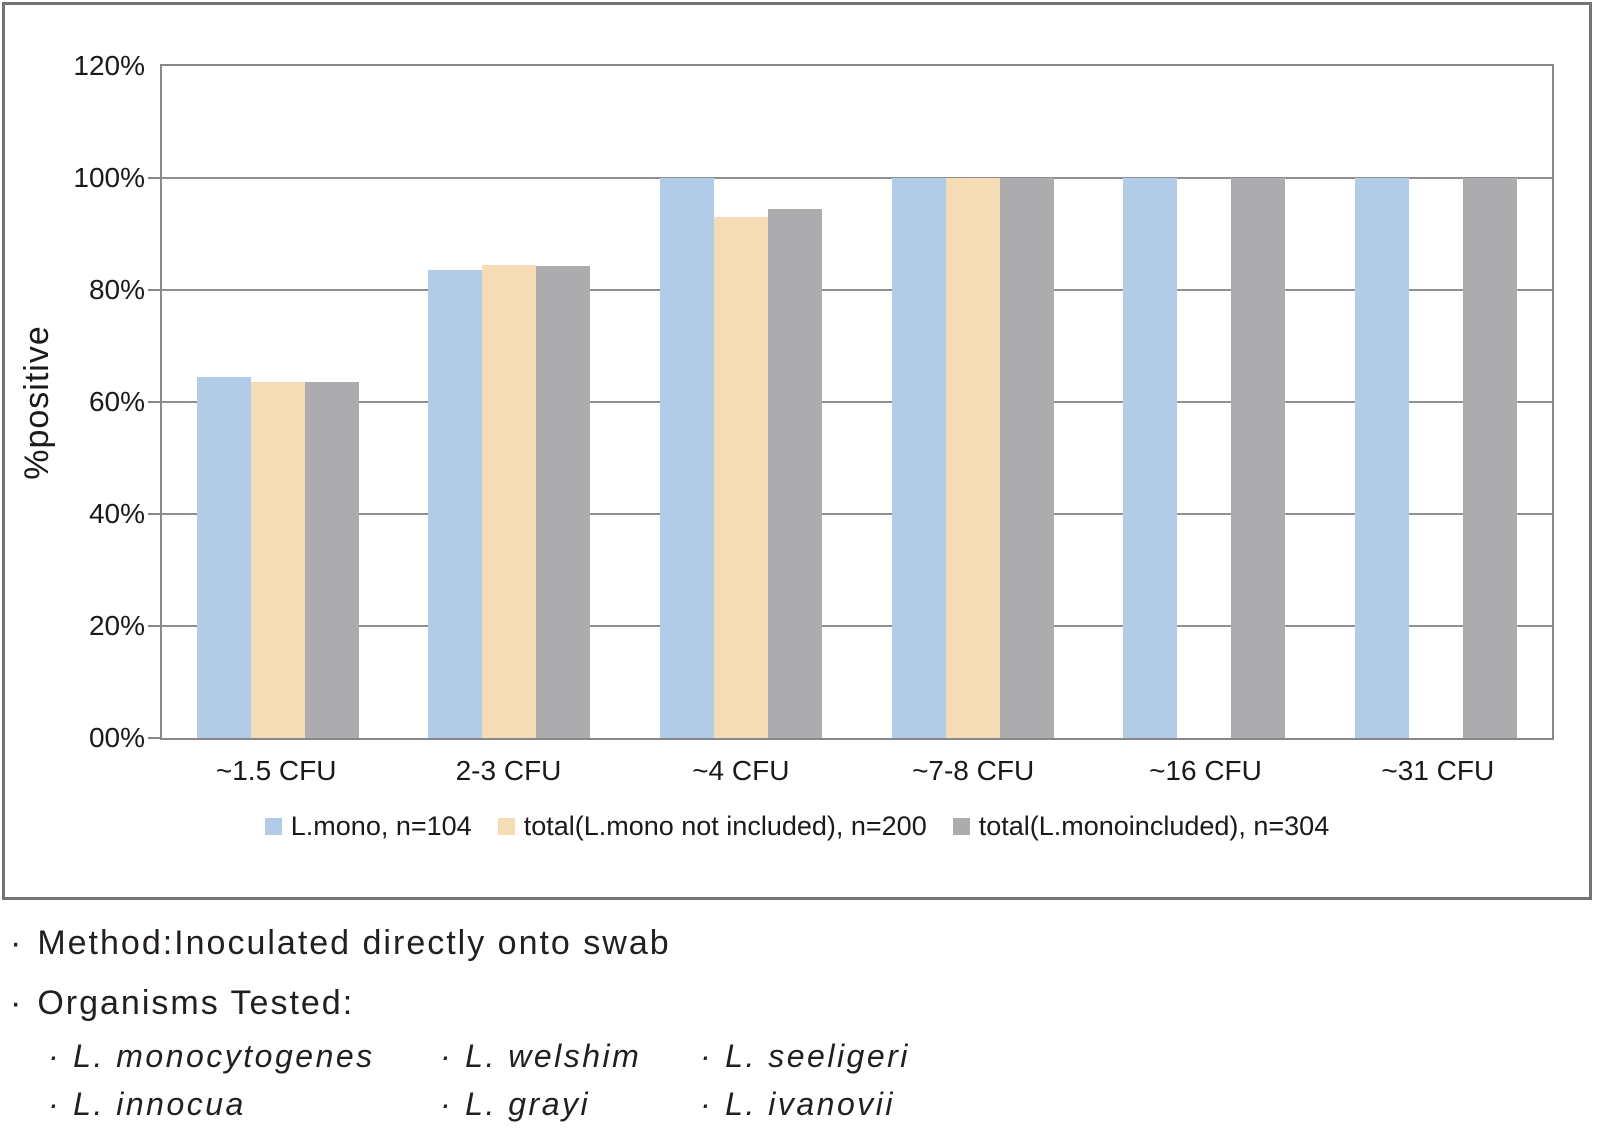  I want to click on organism-item: · L. grayi, so click(570, 1110).